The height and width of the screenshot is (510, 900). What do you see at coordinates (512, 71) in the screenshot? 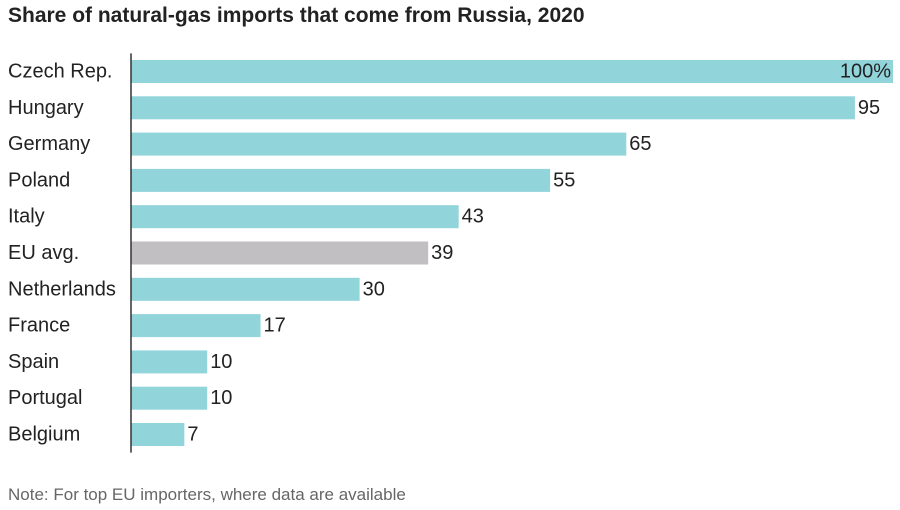
I see `bar-czech-rep` at bounding box center [512, 71].